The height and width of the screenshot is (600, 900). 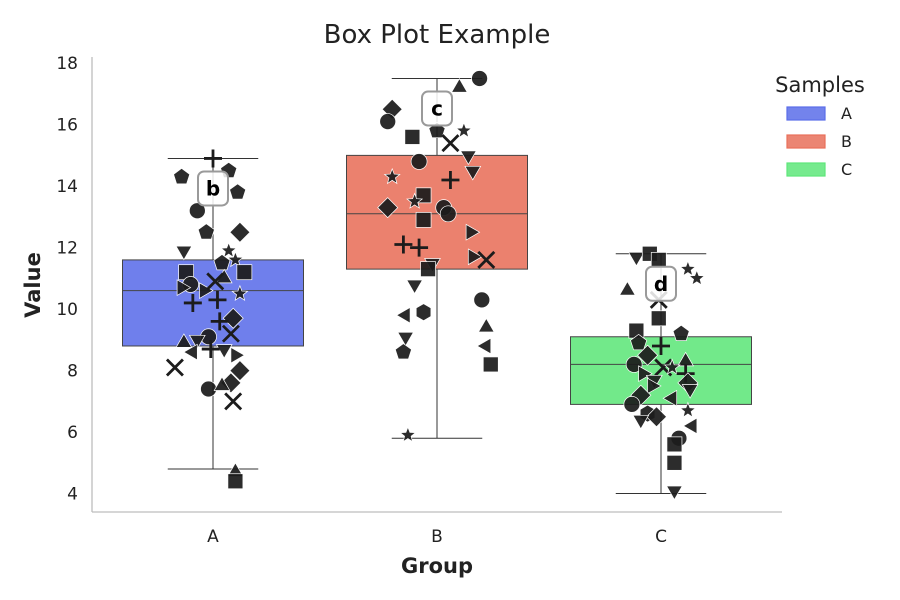 I want to click on legend-label-C: C, so click(x=846, y=169).